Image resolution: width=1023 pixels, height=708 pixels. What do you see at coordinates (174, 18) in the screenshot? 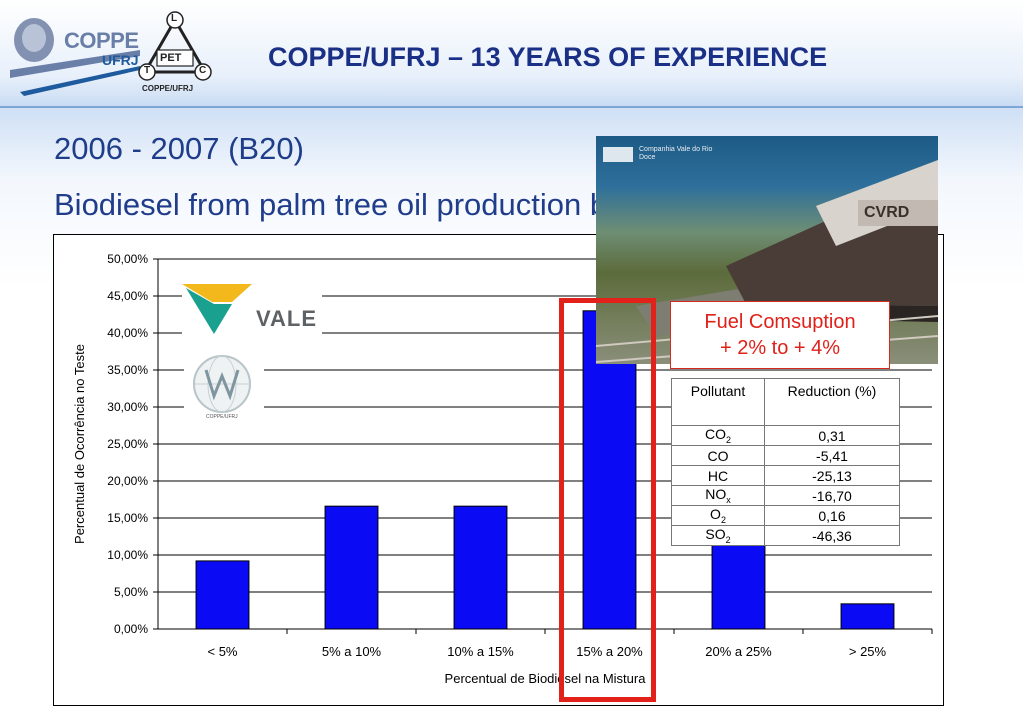
I see `pet-corner-l: L` at bounding box center [174, 18].